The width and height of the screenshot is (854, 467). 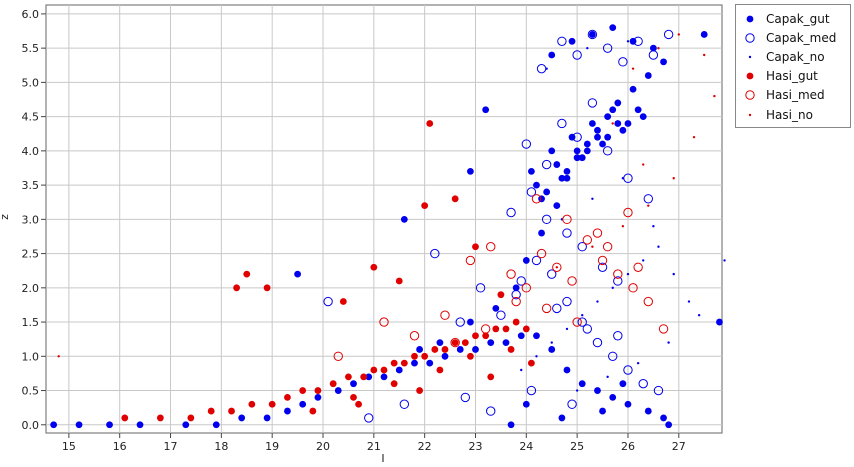 What do you see at coordinates (31, 151) in the screenshot?
I see `y-tick-label: 4.0` at bounding box center [31, 151].